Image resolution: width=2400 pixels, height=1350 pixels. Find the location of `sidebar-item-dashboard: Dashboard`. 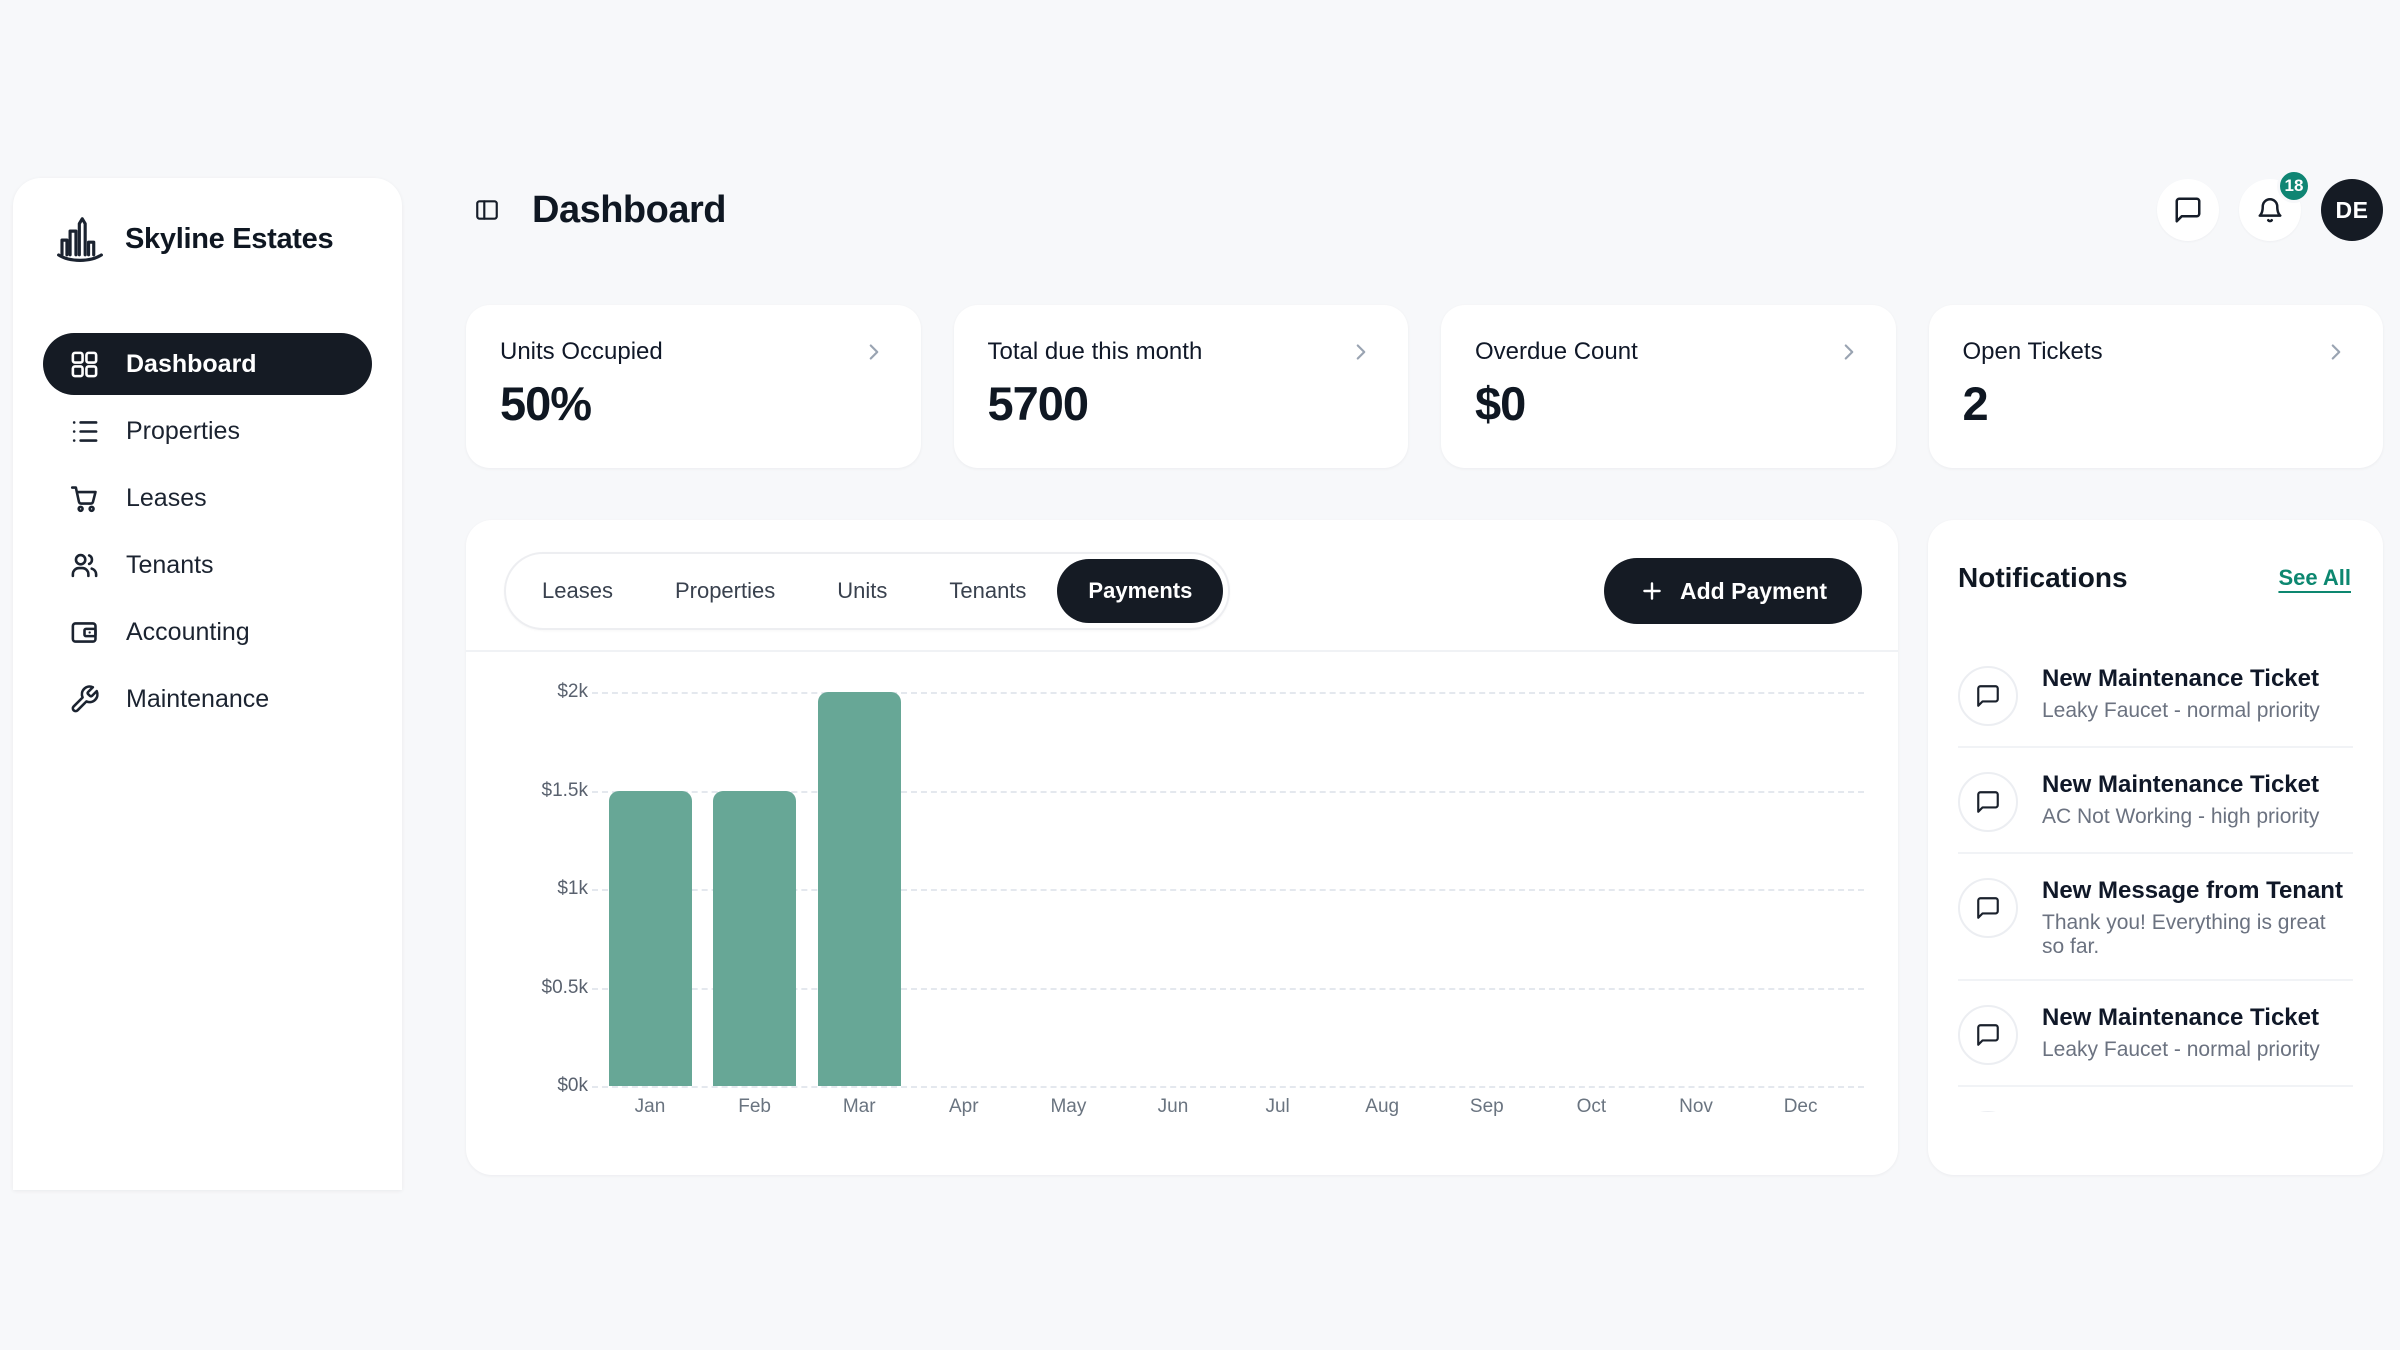

sidebar-item-dashboard: Dashboard is located at coordinates (207, 364).